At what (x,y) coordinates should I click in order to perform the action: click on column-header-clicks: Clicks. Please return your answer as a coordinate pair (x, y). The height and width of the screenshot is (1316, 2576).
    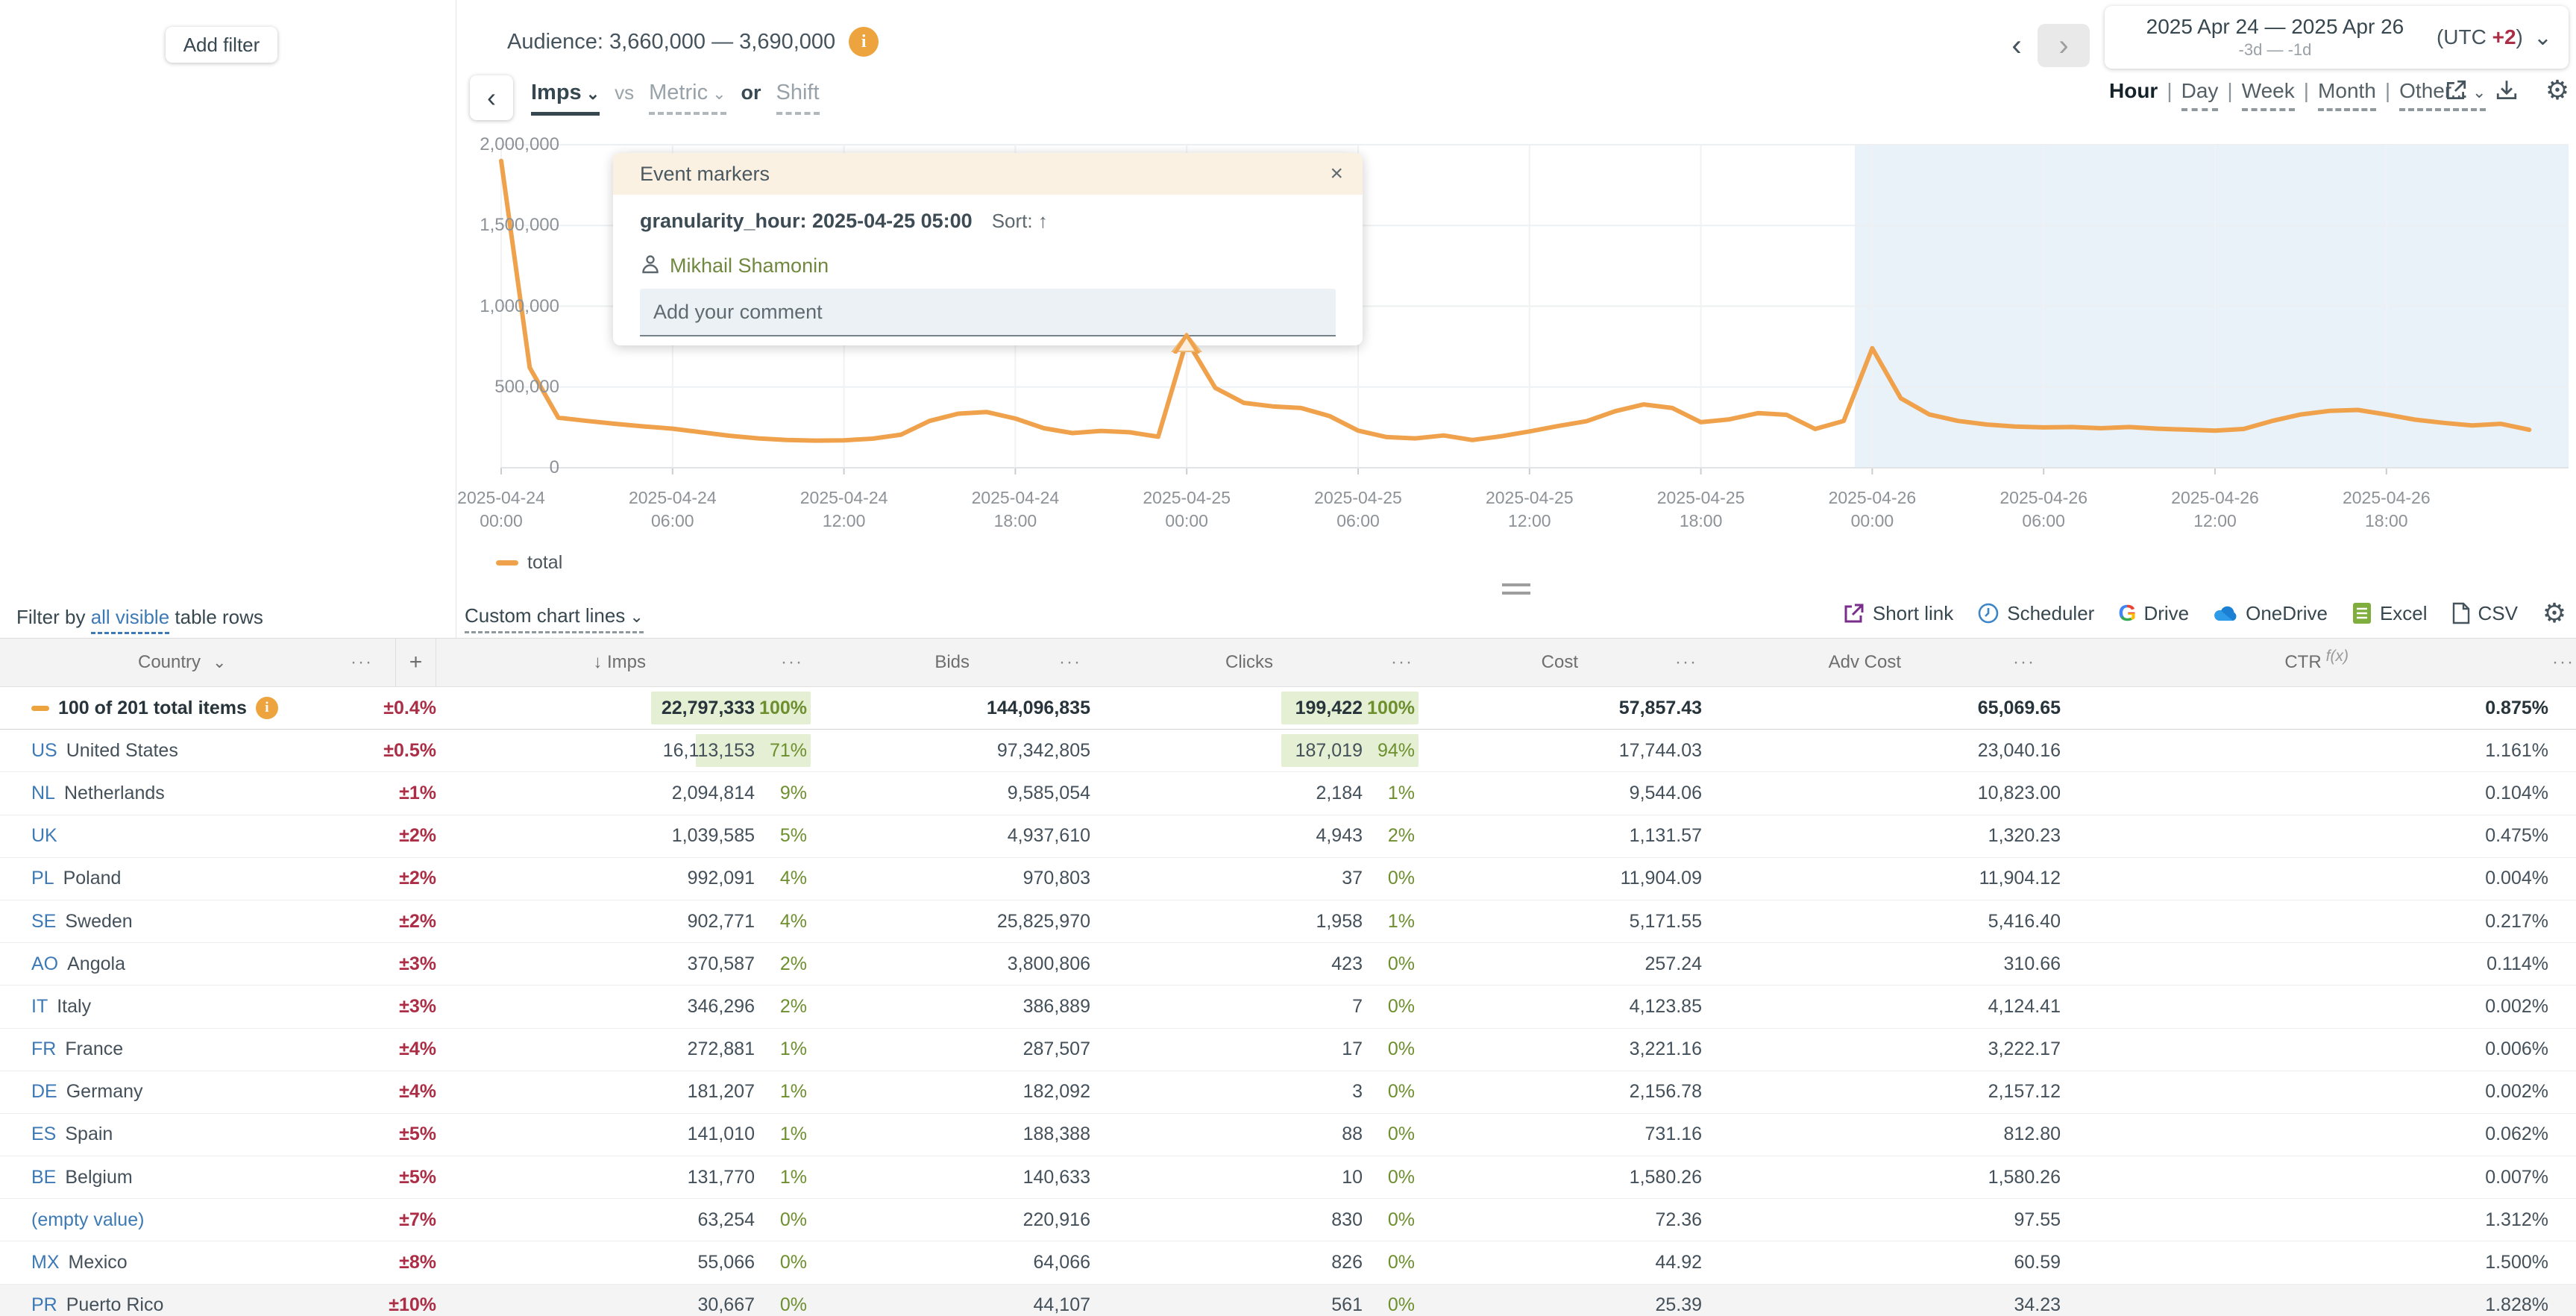
    Looking at the image, I should click on (1249, 662).